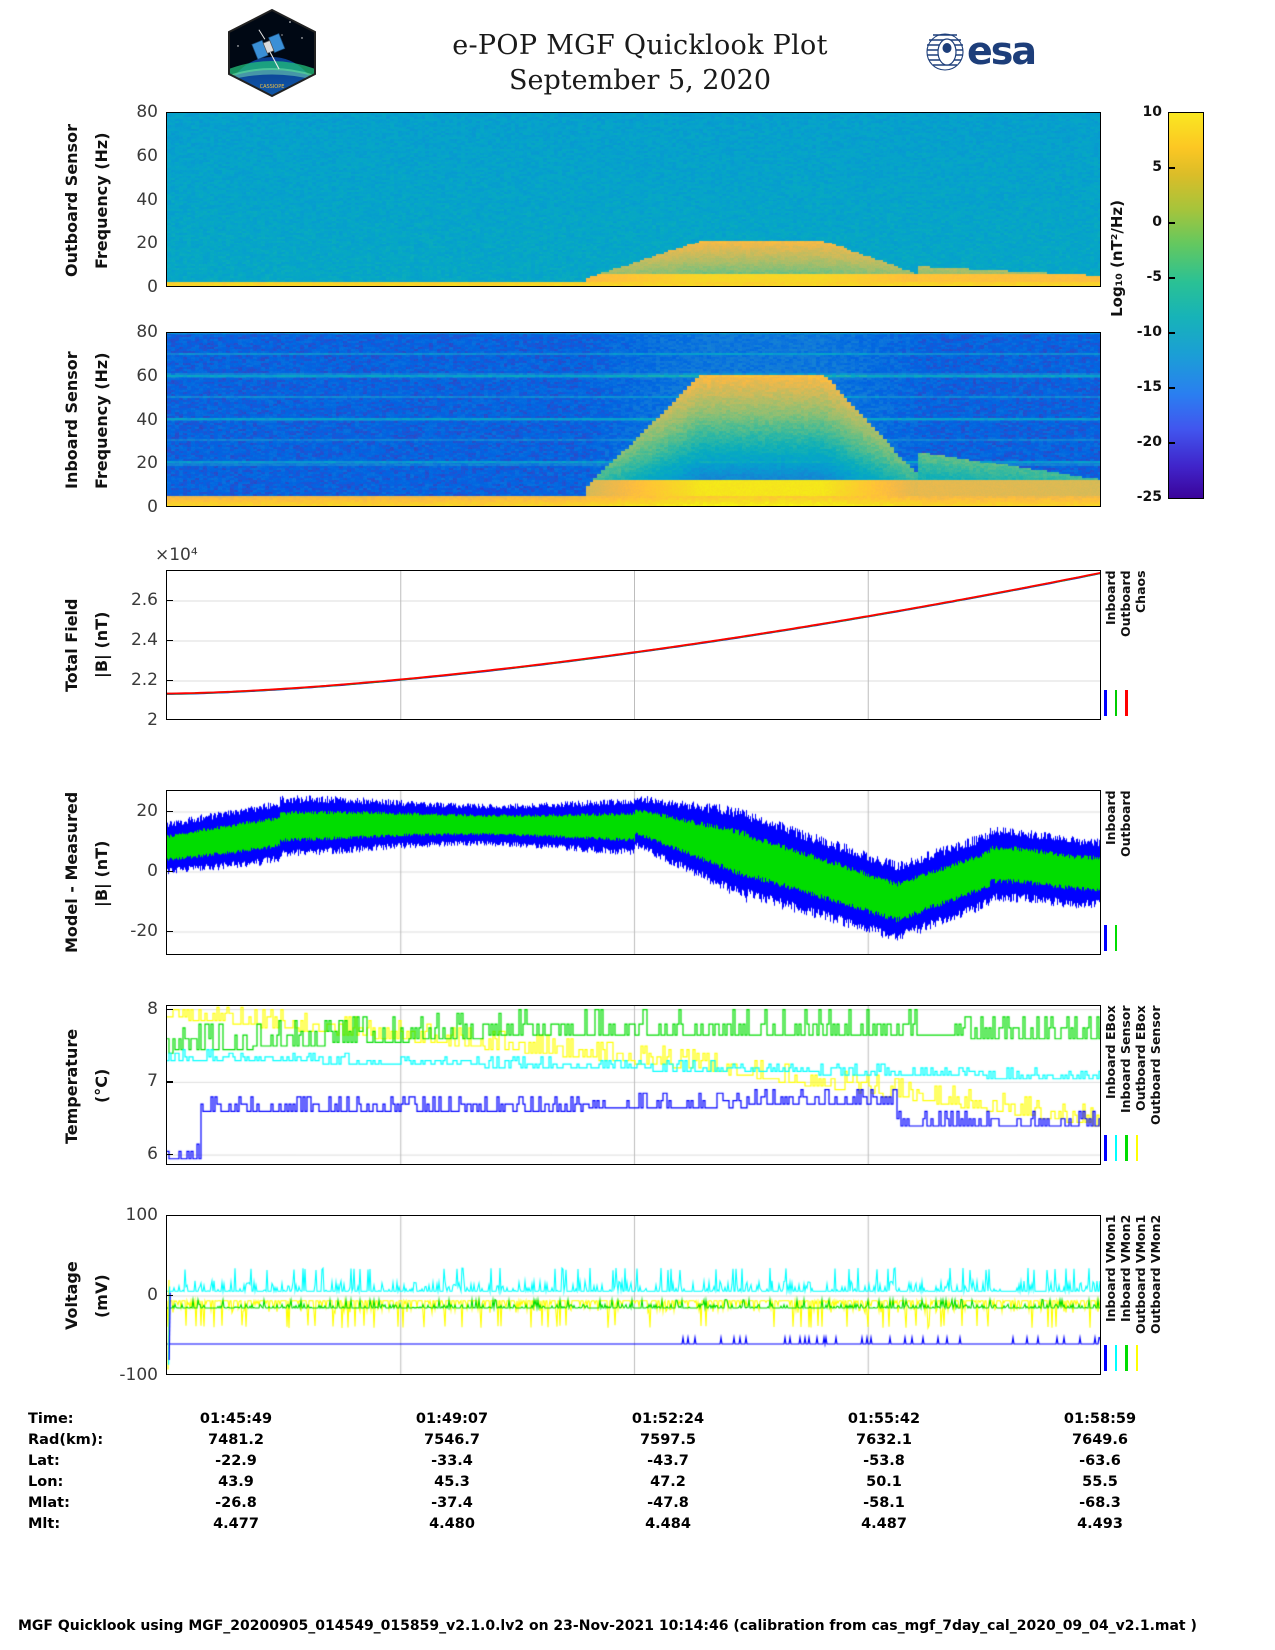 This screenshot has height=1650, width=1275. What do you see at coordinates (147, 243) in the screenshot?
I see `p1-yticks-20: 20` at bounding box center [147, 243].